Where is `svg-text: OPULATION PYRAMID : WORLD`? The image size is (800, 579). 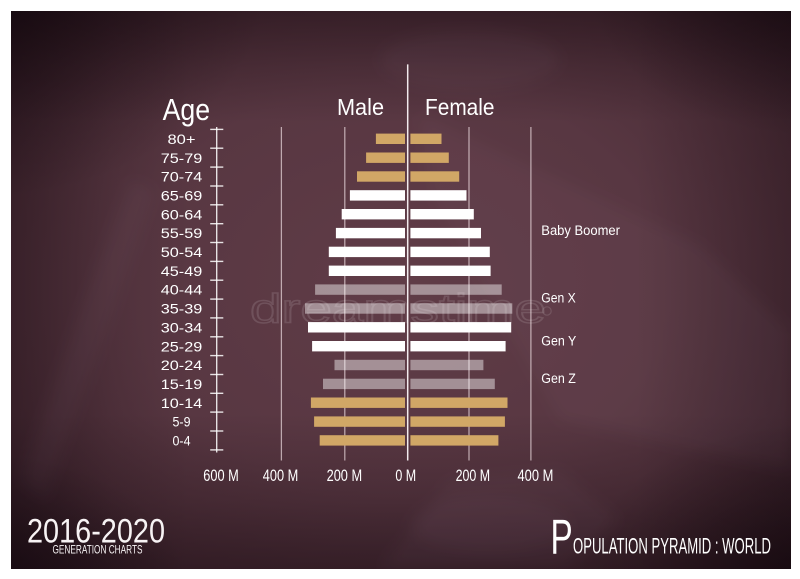
svg-text: OPULATION PYRAMID : WORLD is located at coordinates (672, 546).